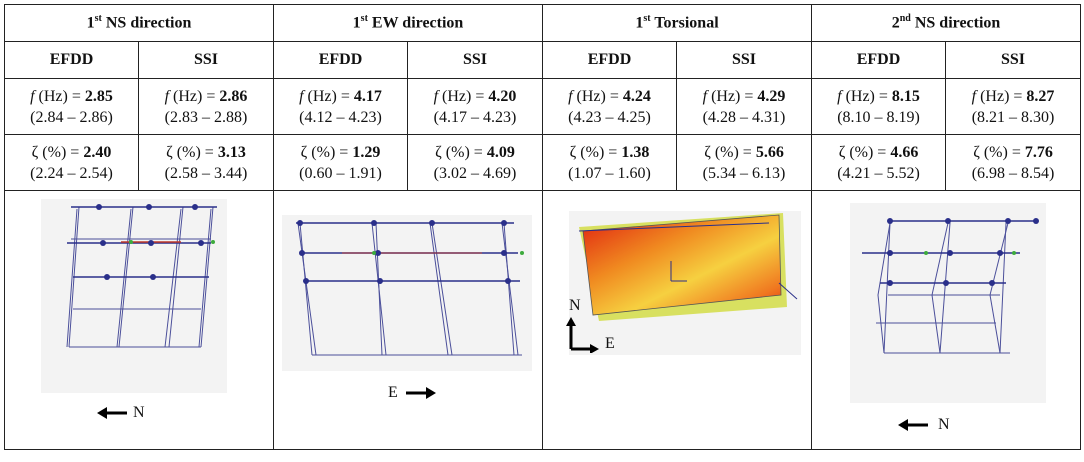 The height and width of the screenshot is (462, 1084). I want to click on frequency-cell: f (Hz) = 4.17 (4.12 – 4.23), so click(340, 106).